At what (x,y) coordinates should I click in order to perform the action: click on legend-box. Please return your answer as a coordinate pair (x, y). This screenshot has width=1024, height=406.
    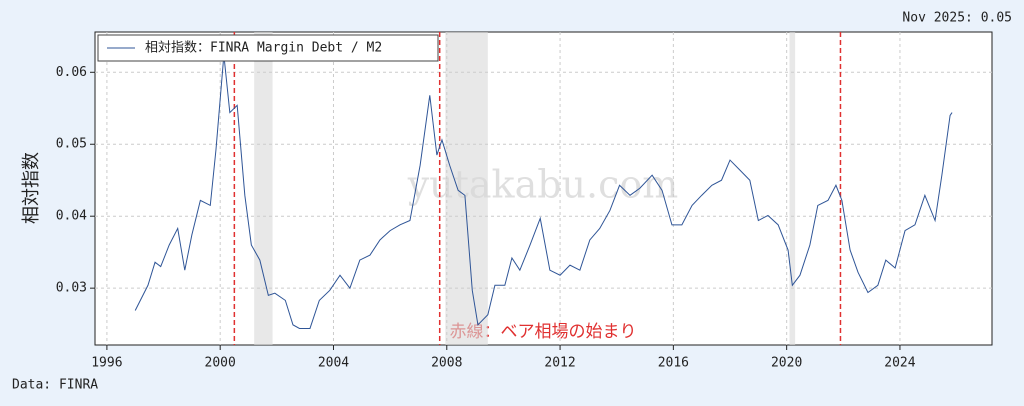
    Looking at the image, I should click on (268, 48).